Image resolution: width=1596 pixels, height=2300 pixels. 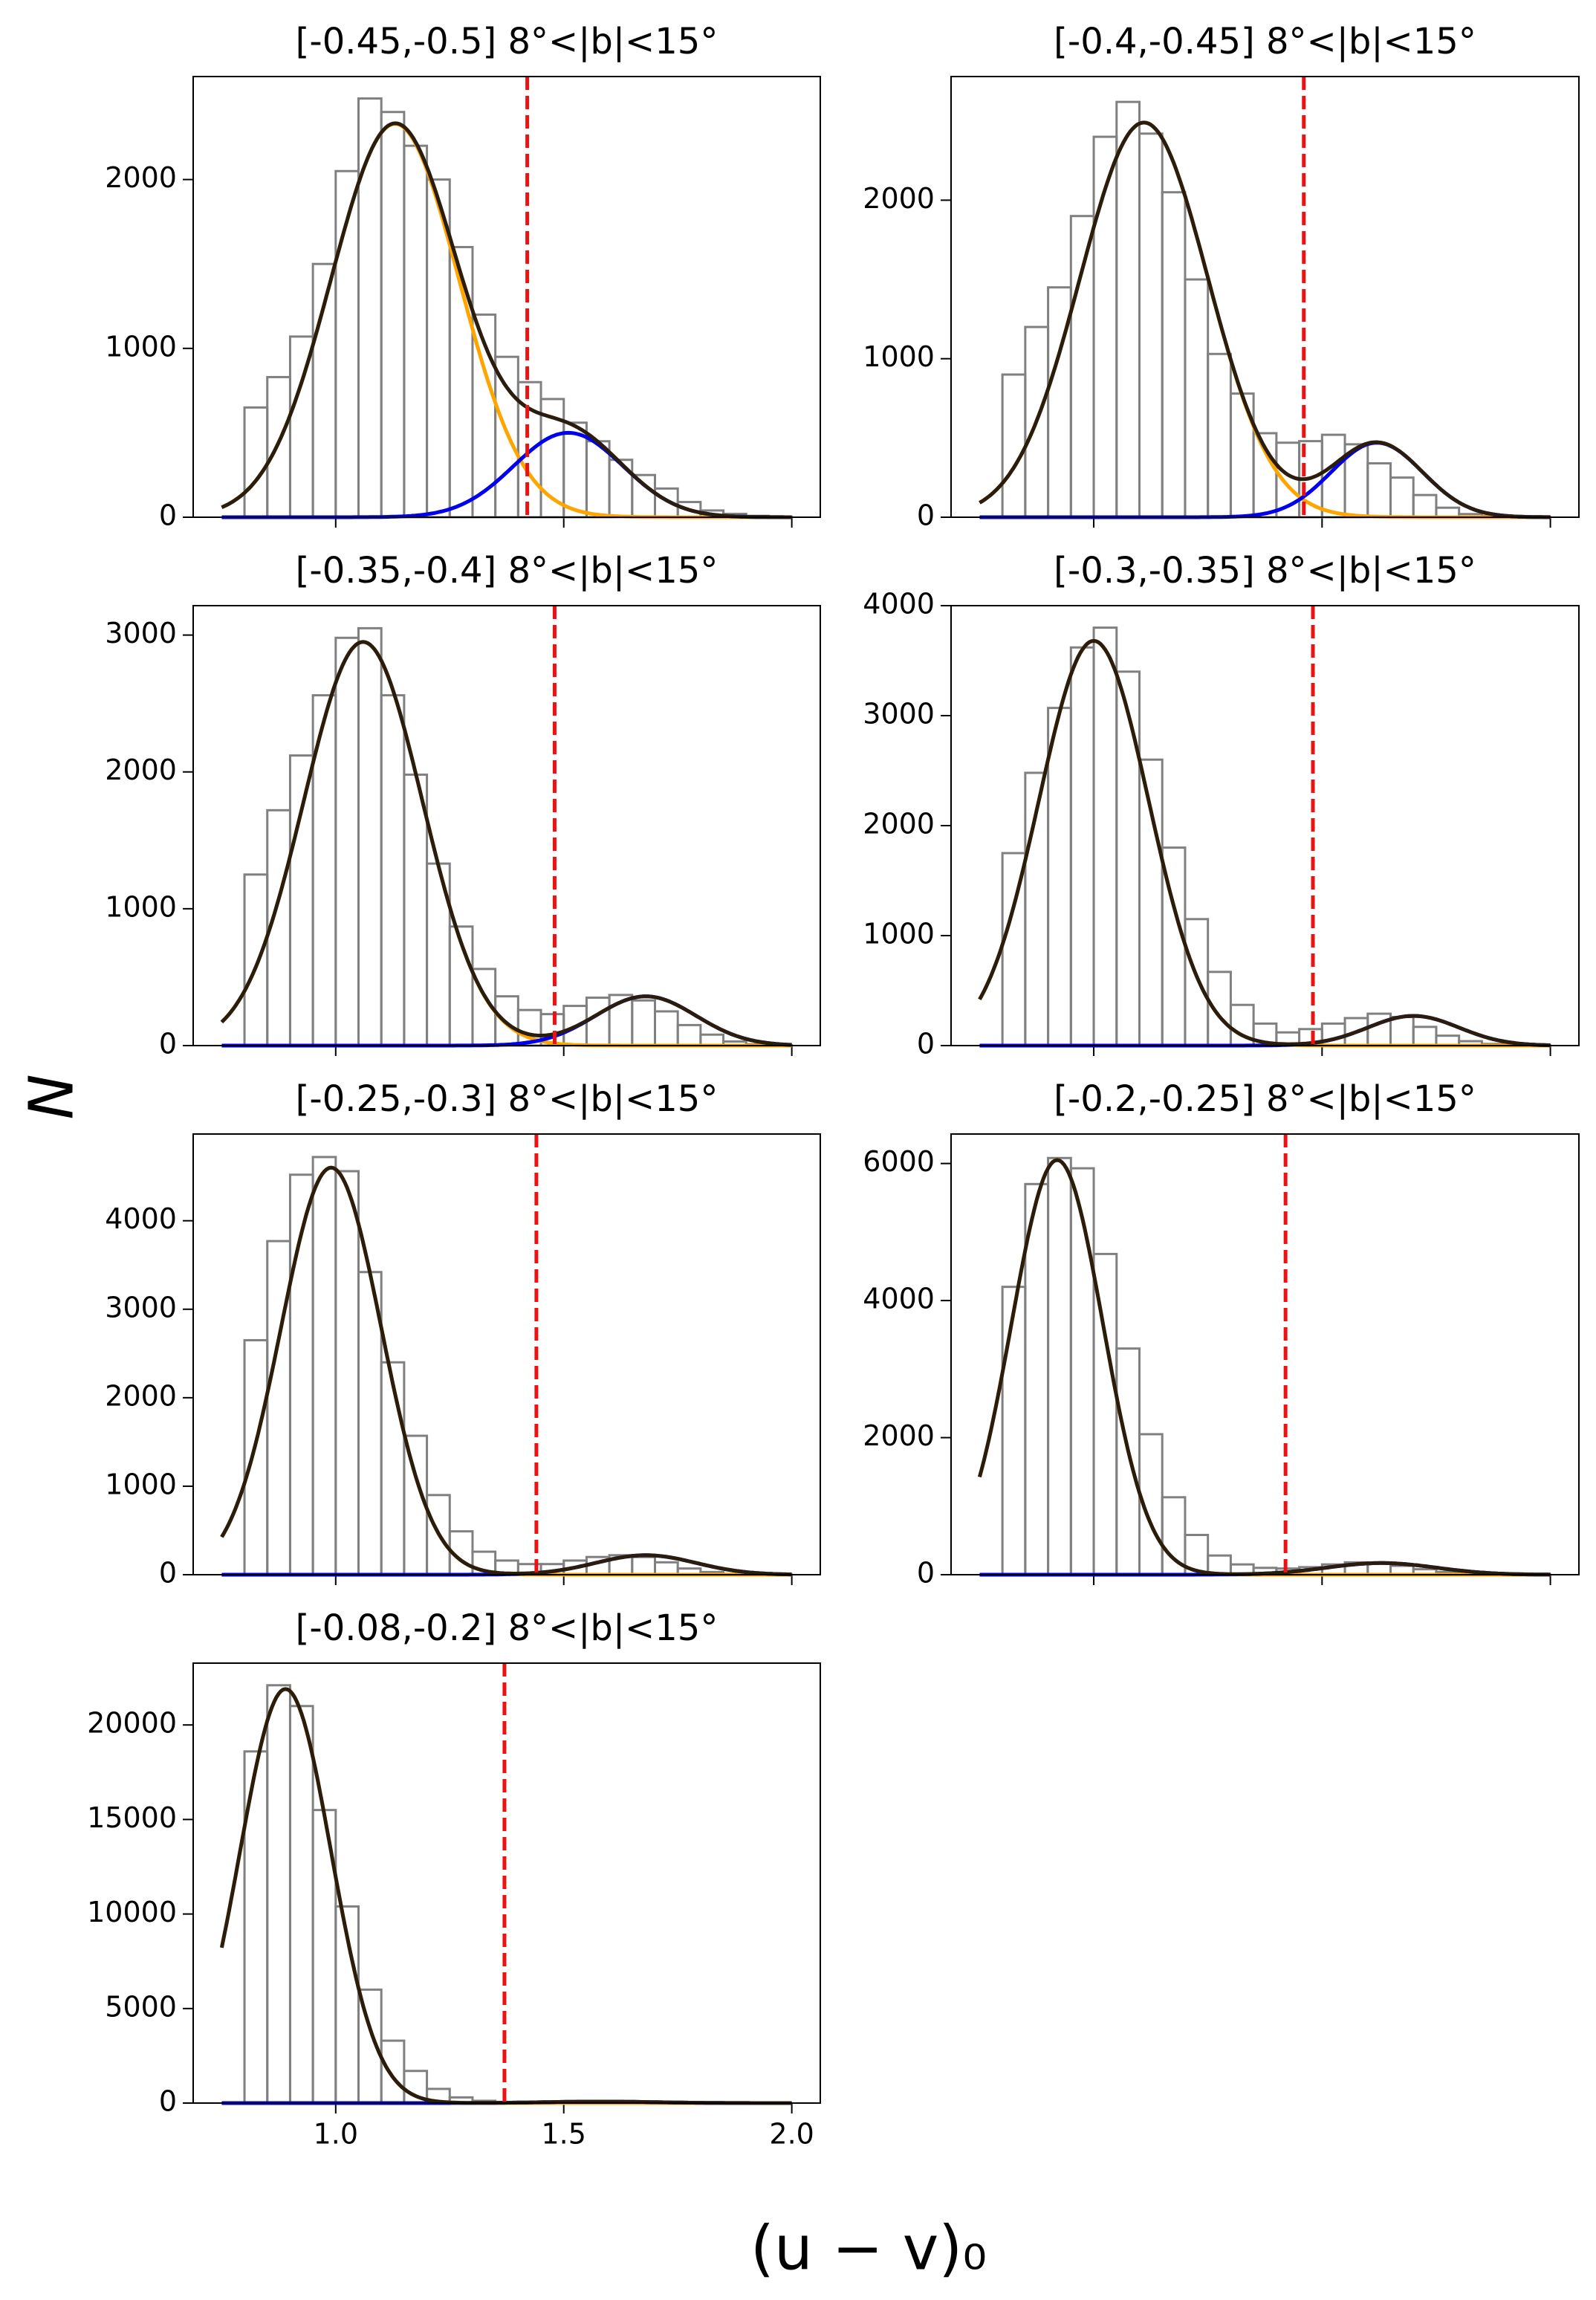 I want to click on panel-title: [-0.2,-0.25] 8°<|b|<15°, so click(x=1265, y=1099).